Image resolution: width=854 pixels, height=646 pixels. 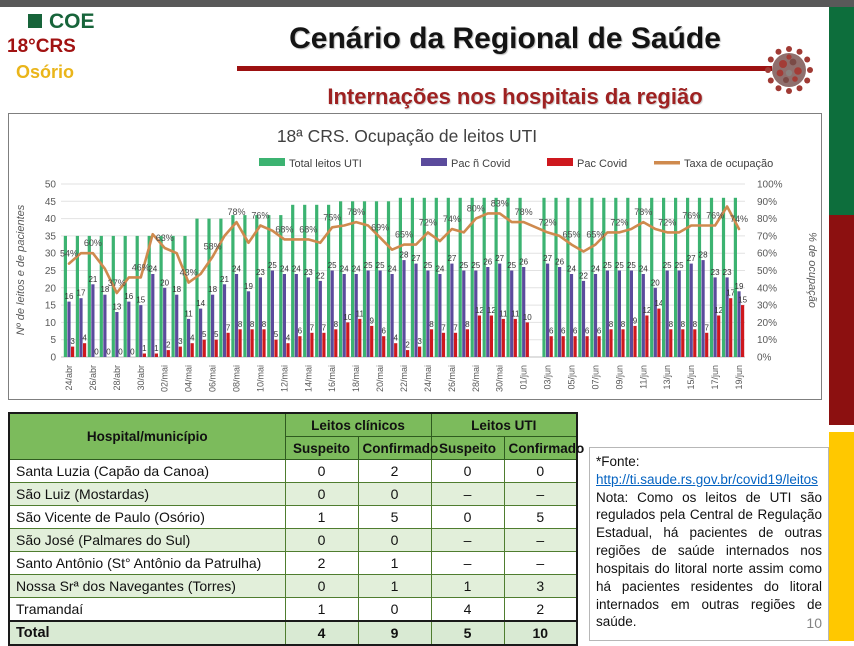 I want to click on svg-text: 07/jun, so click(x=595, y=377).